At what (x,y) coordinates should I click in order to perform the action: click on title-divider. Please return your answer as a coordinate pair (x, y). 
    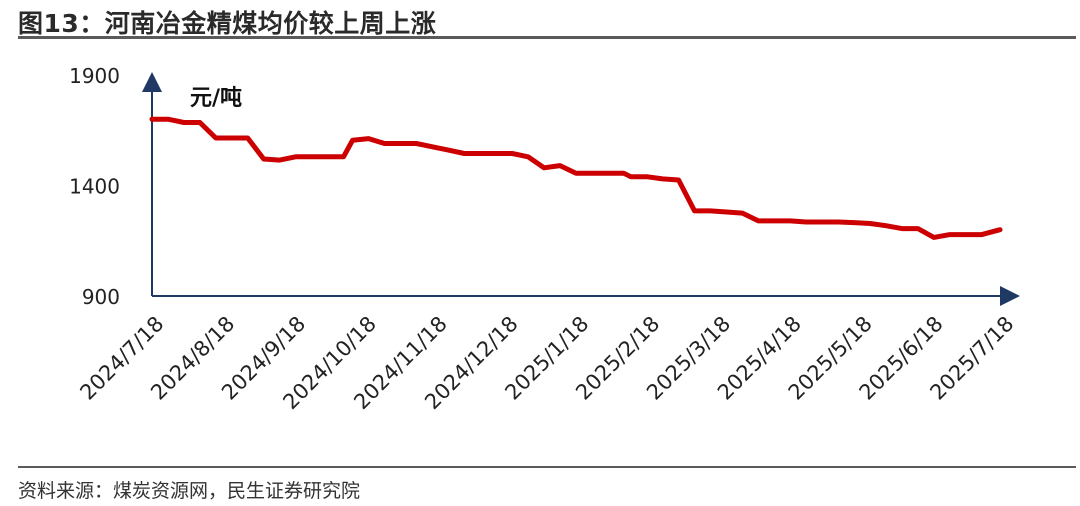
    Looking at the image, I should click on (547, 37).